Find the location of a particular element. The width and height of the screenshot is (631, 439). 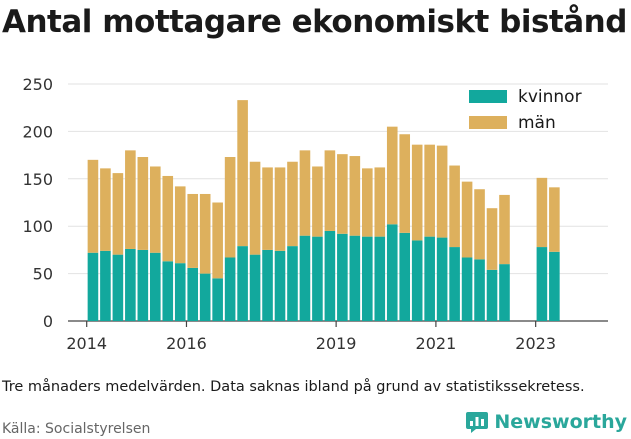

brand-logo: Newsworthy is located at coordinates (546, 422).